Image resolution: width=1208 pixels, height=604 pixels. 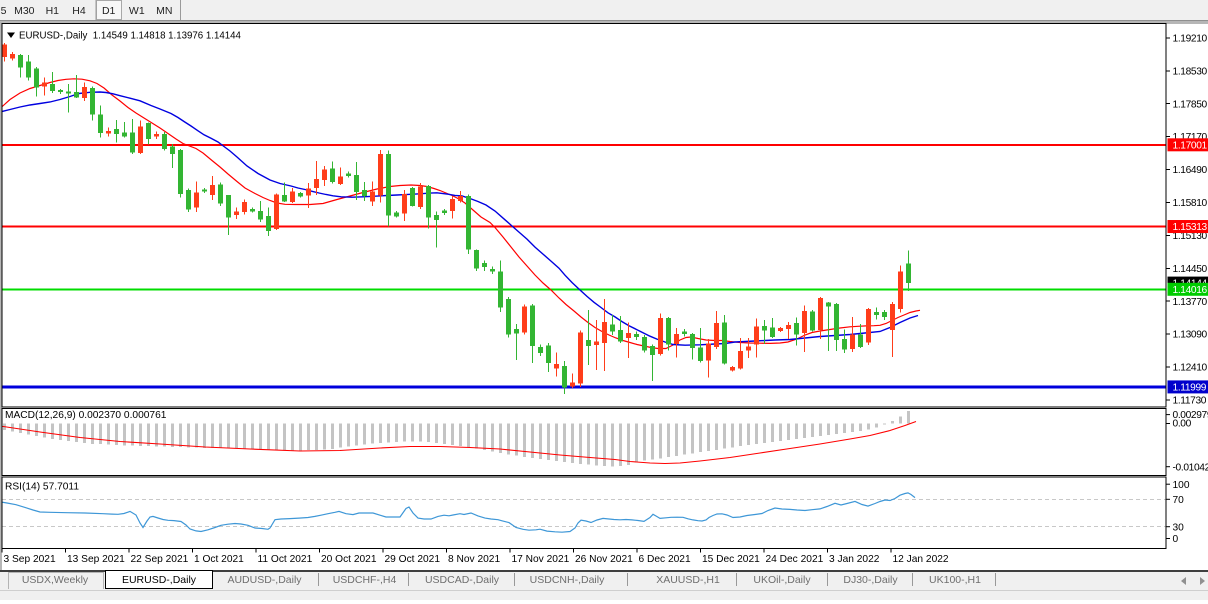 I want to click on svg-text: 22 Sep 2021, so click(x=160, y=559).